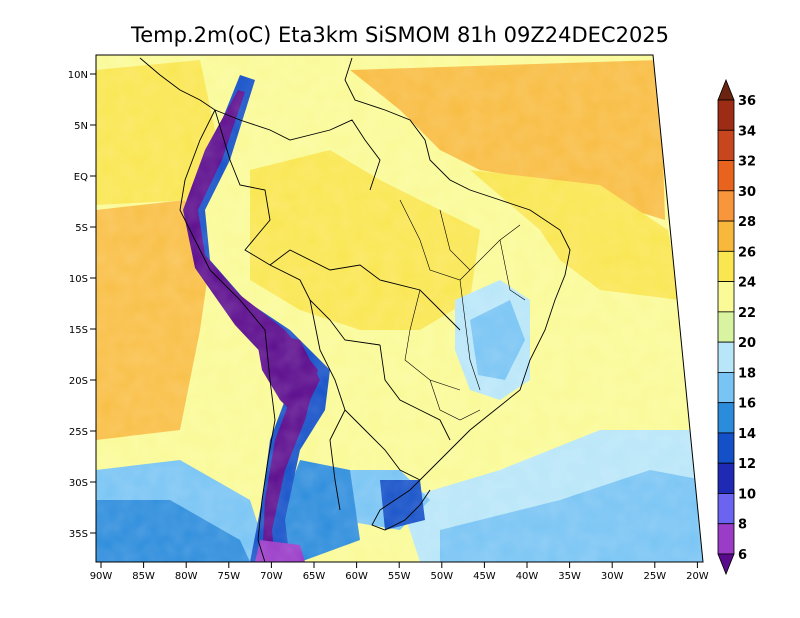 The width and height of the screenshot is (800, 618). What do you see at coordinates (143, 576) in the screenshot?
I see `lon-tick-label: 85W` at bounding box center [143, 576].